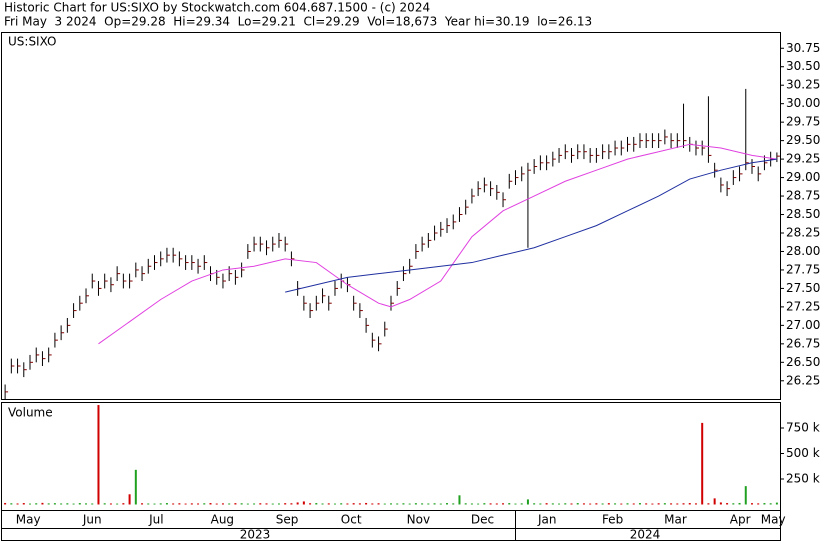 This screenshot has width=830, height=547. I want to click on x-axis-box, so click(391, 525).